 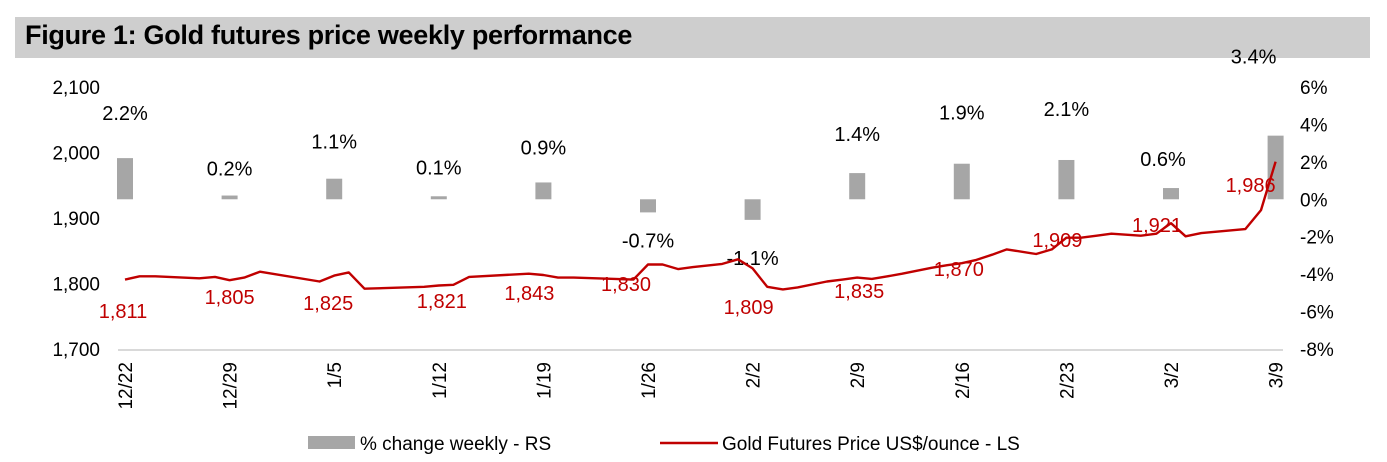 What do you see at coordinates (335, 375) in the screenshot?
I see `x-tick-label: 1/5` at bounding box center [335, 375].